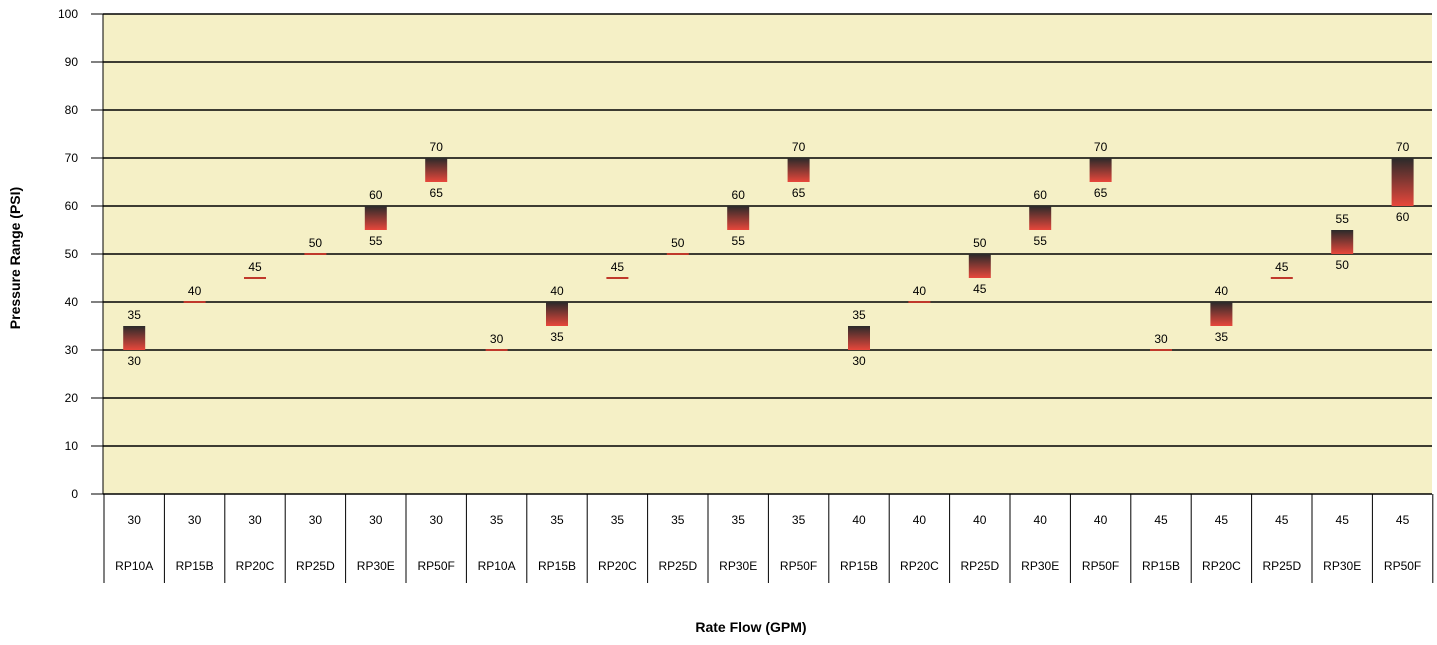  What do you see at coordinates (72, 206) in the screenshot?
I see `y-tick-label: 60` at bounding box center [72, 206].